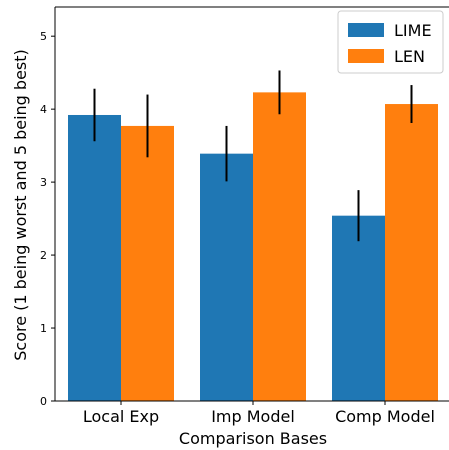 This screenshot has width=449, height=450. What do you see at coordinates (253, 438) in the screenshot?
I see `x-axis-label: Comparison Bases` at bounding box center [253, 438].